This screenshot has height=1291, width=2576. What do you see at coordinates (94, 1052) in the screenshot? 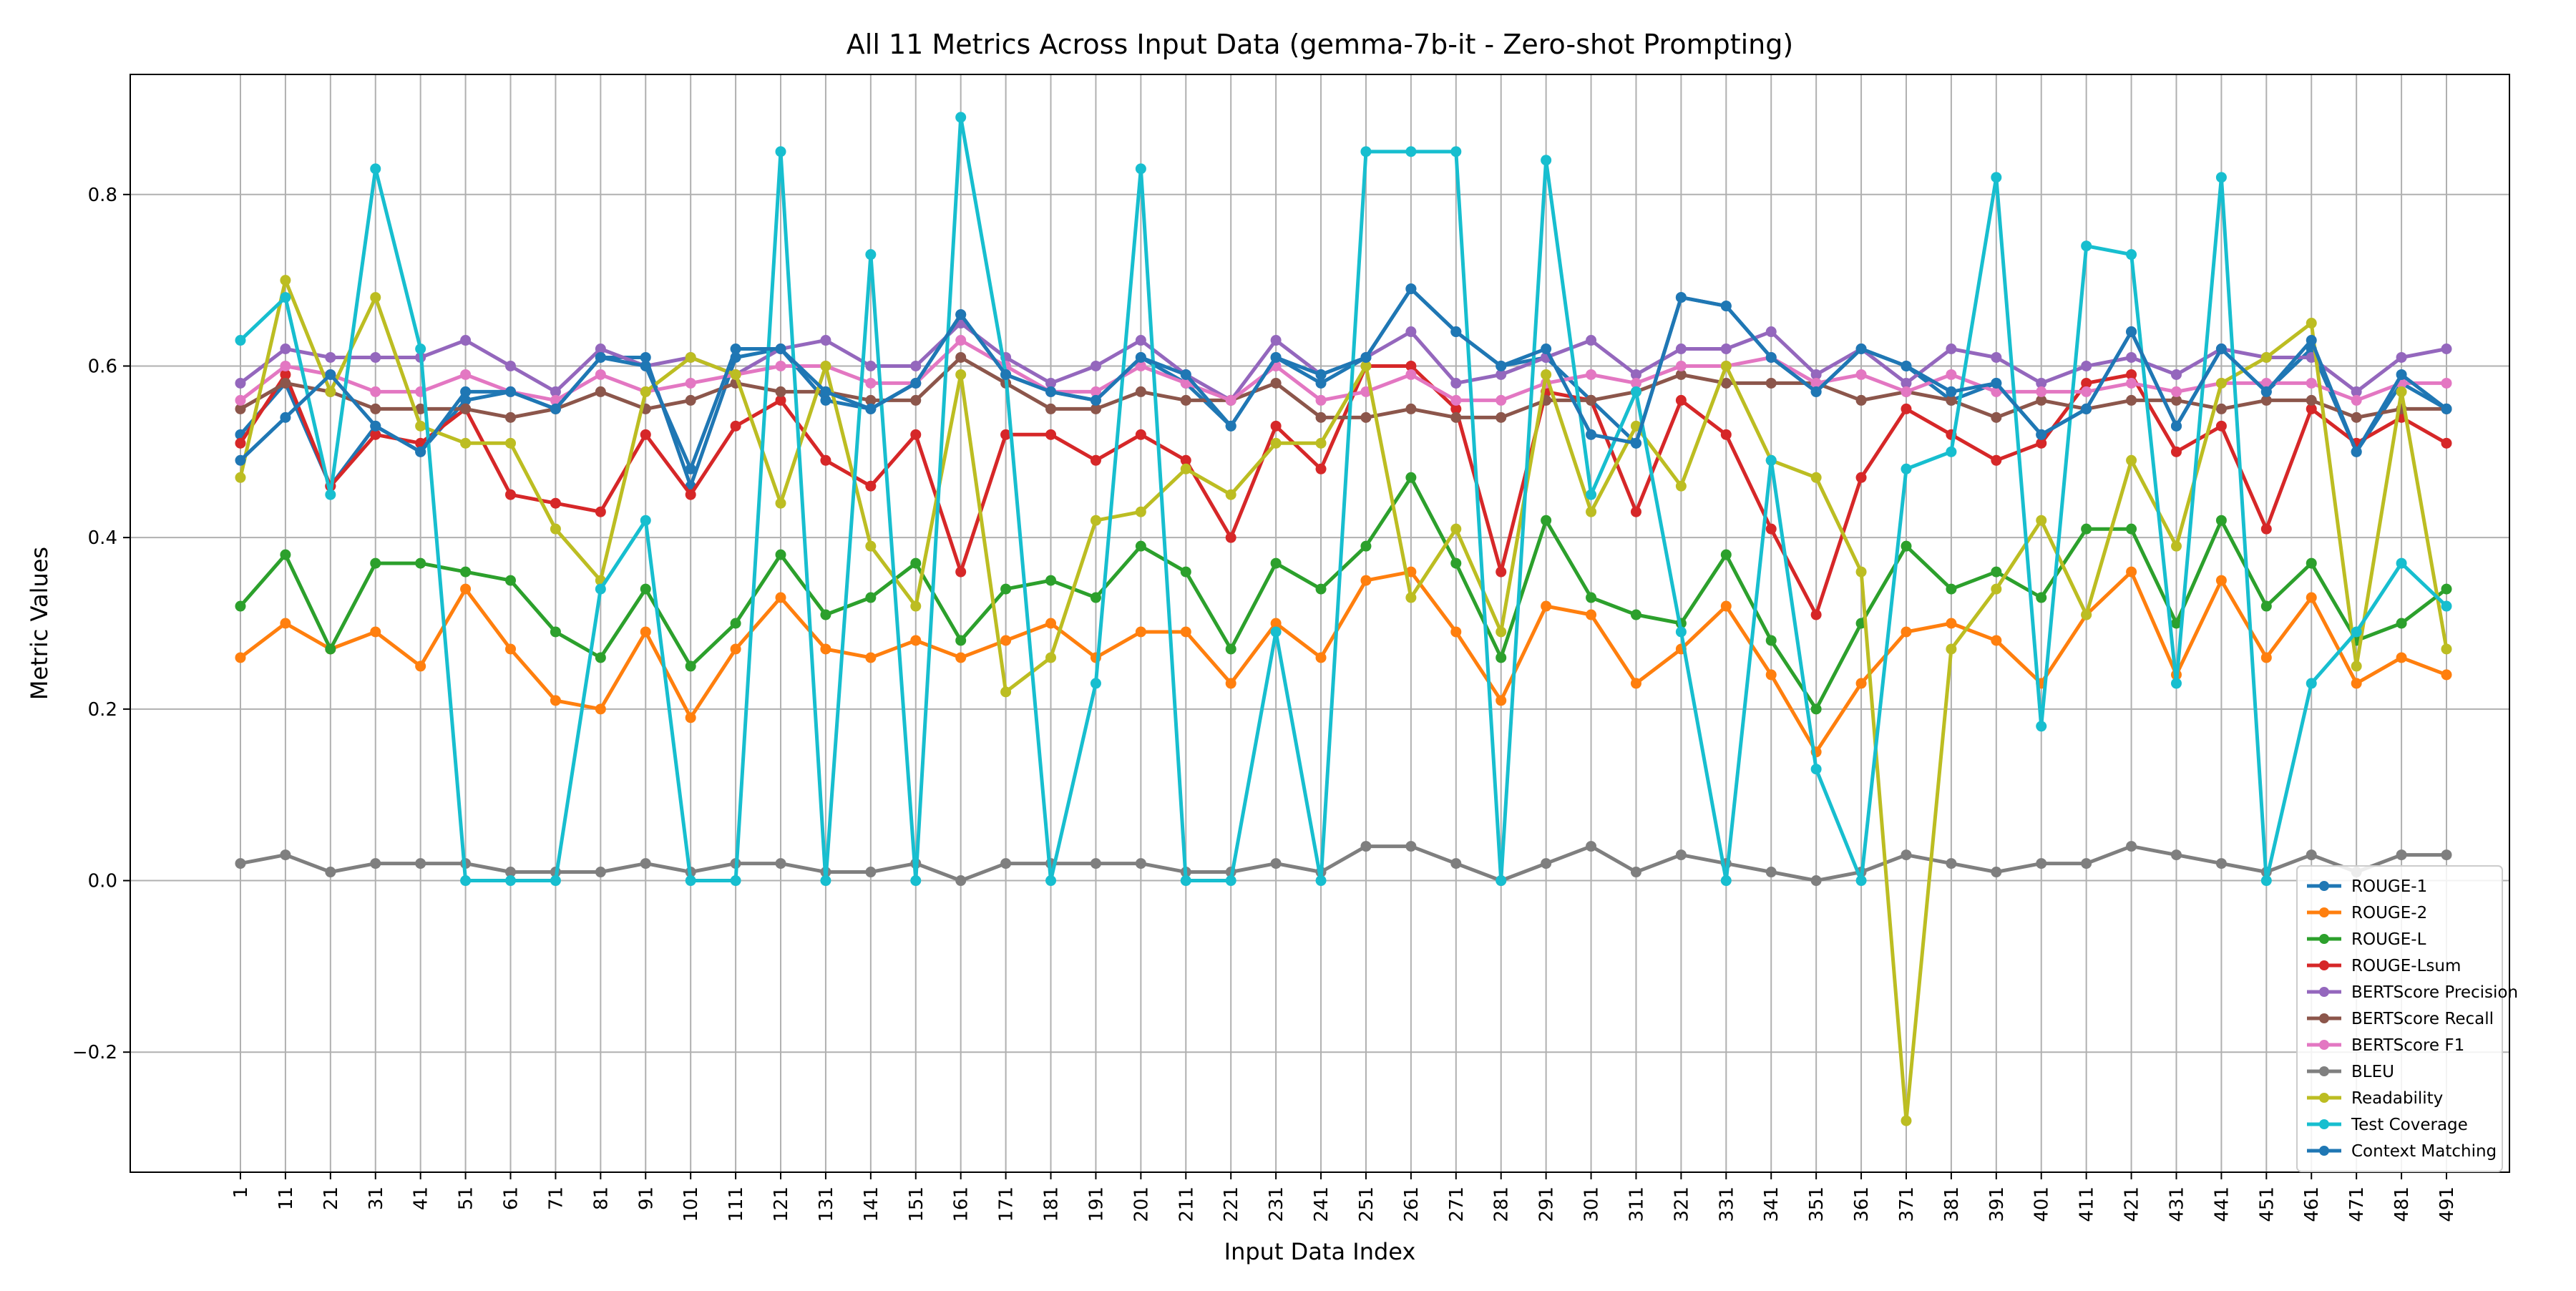
I see `y-tick-label: −0.2` at bounding box center [94, 1052].